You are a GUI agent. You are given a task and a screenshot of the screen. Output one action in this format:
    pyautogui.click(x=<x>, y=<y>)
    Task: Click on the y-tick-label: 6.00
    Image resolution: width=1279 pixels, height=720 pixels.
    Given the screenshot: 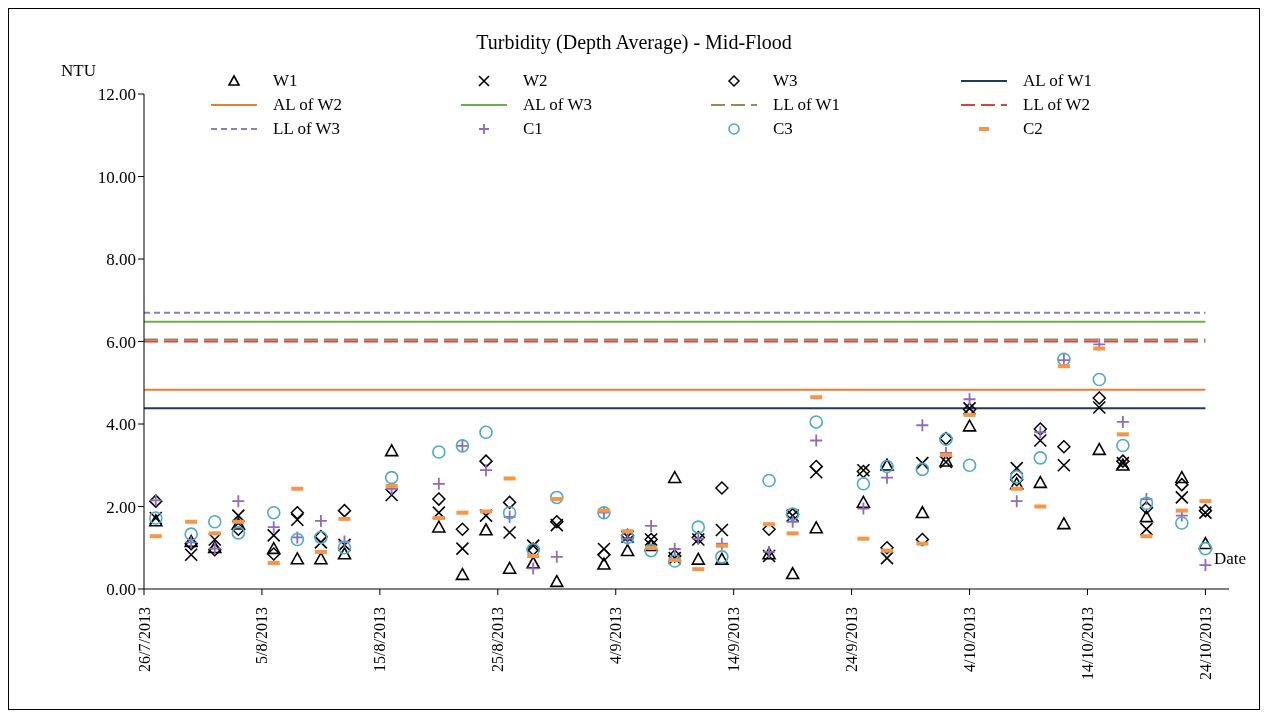 What is the action you would take?
    pyautogui.click(x=121, y=342)
    